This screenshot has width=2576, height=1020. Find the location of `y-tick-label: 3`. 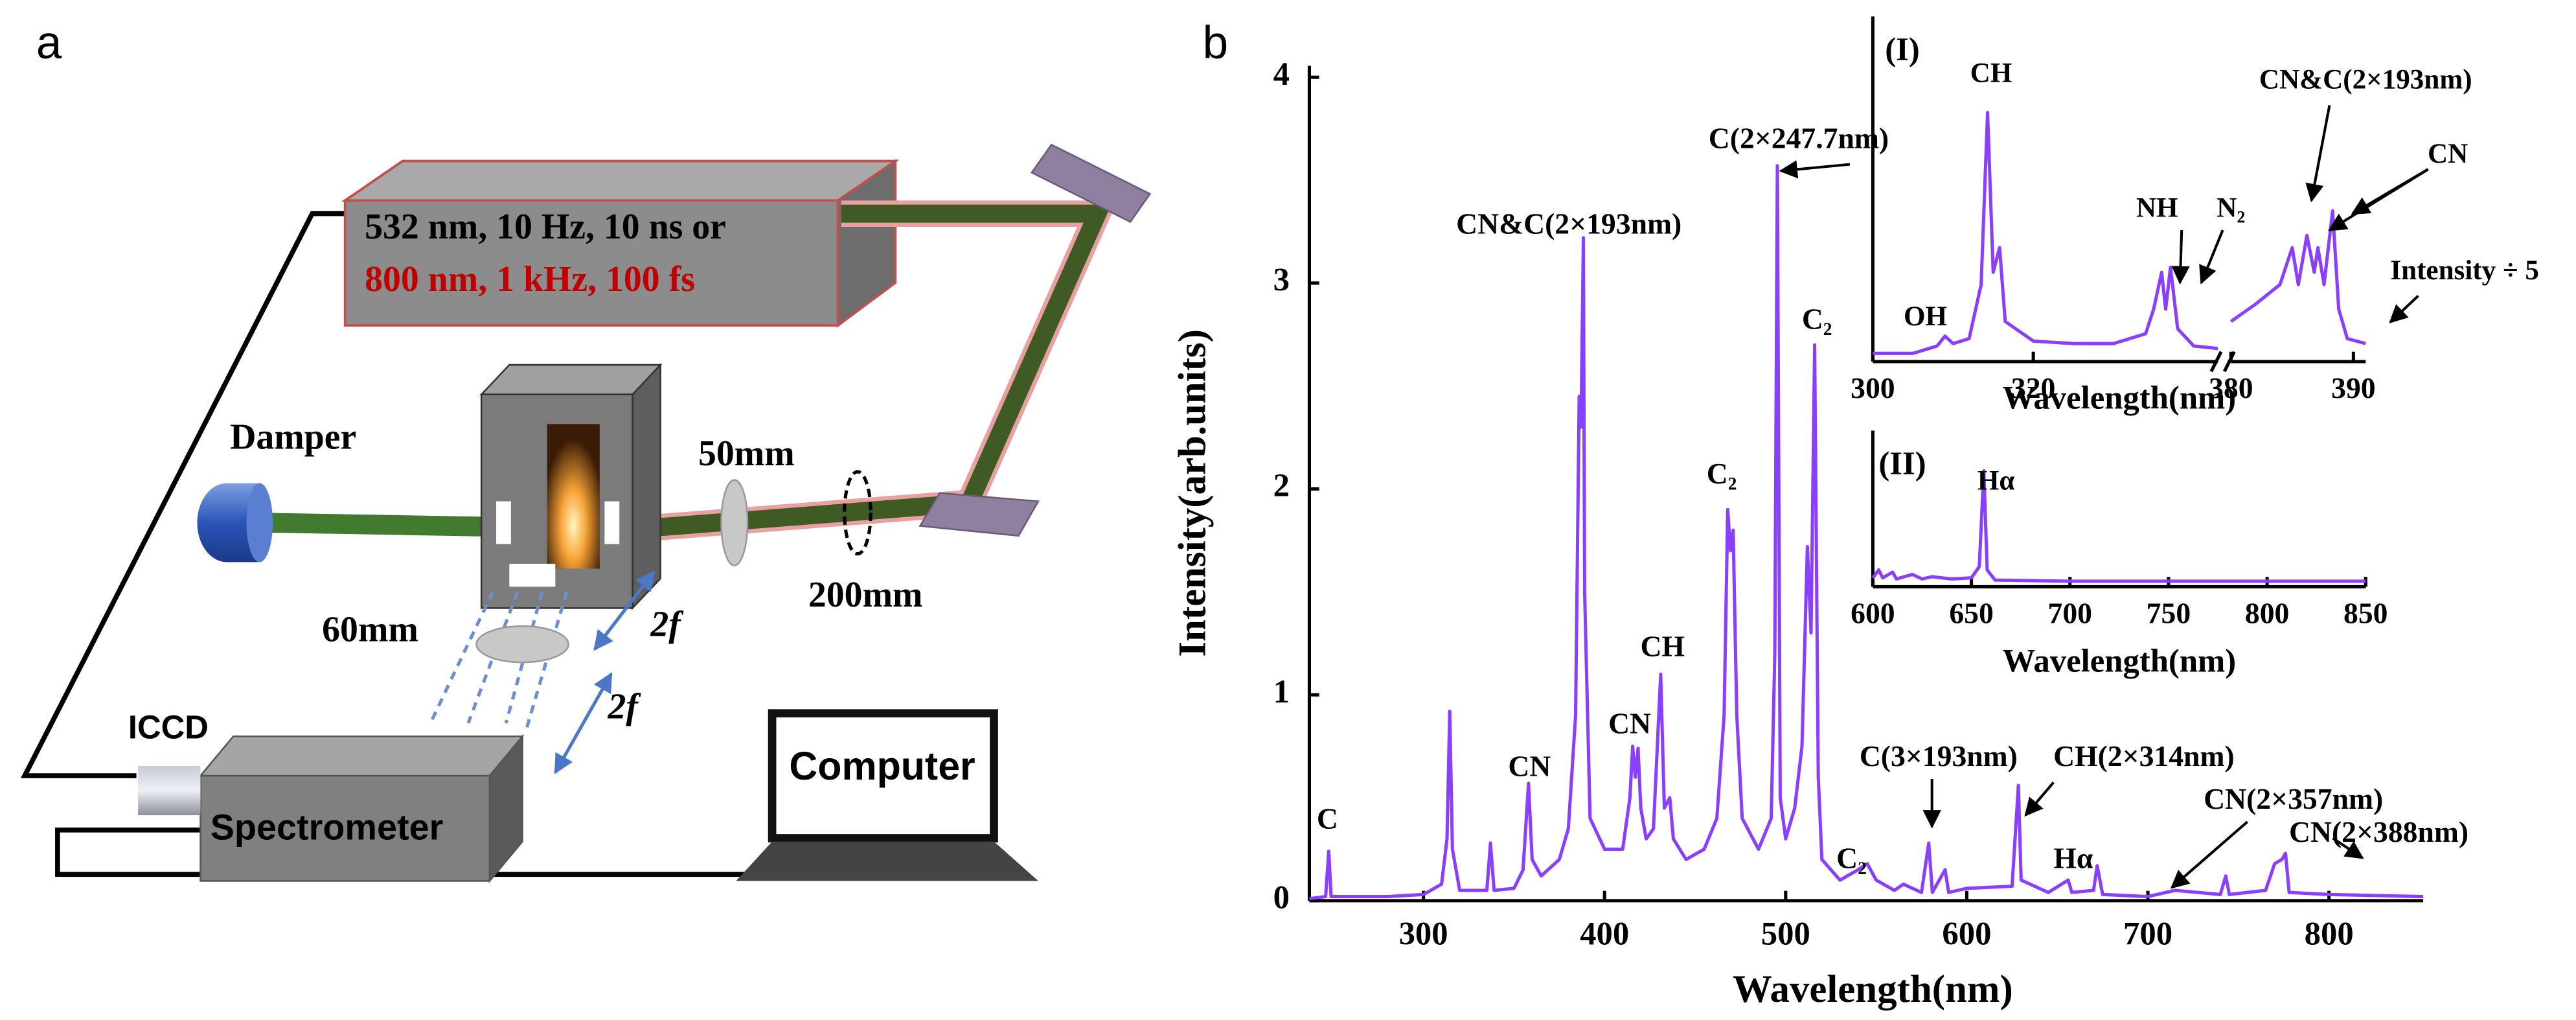

y-tick-label: 3 is located at coordinates (1281, 280).